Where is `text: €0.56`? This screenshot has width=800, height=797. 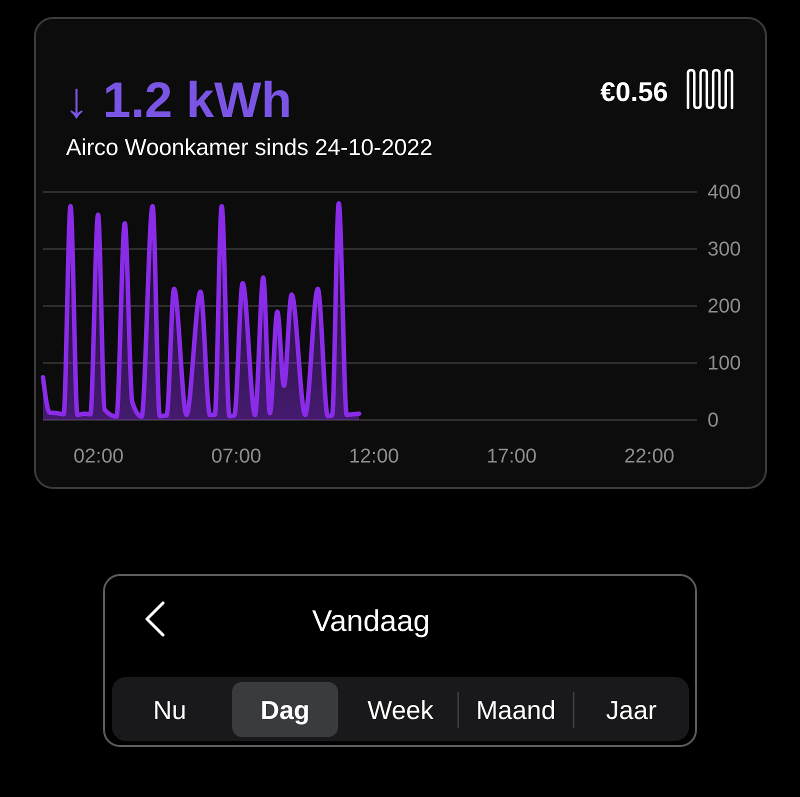
text: €0.56 is located at coordinates (634, 92).